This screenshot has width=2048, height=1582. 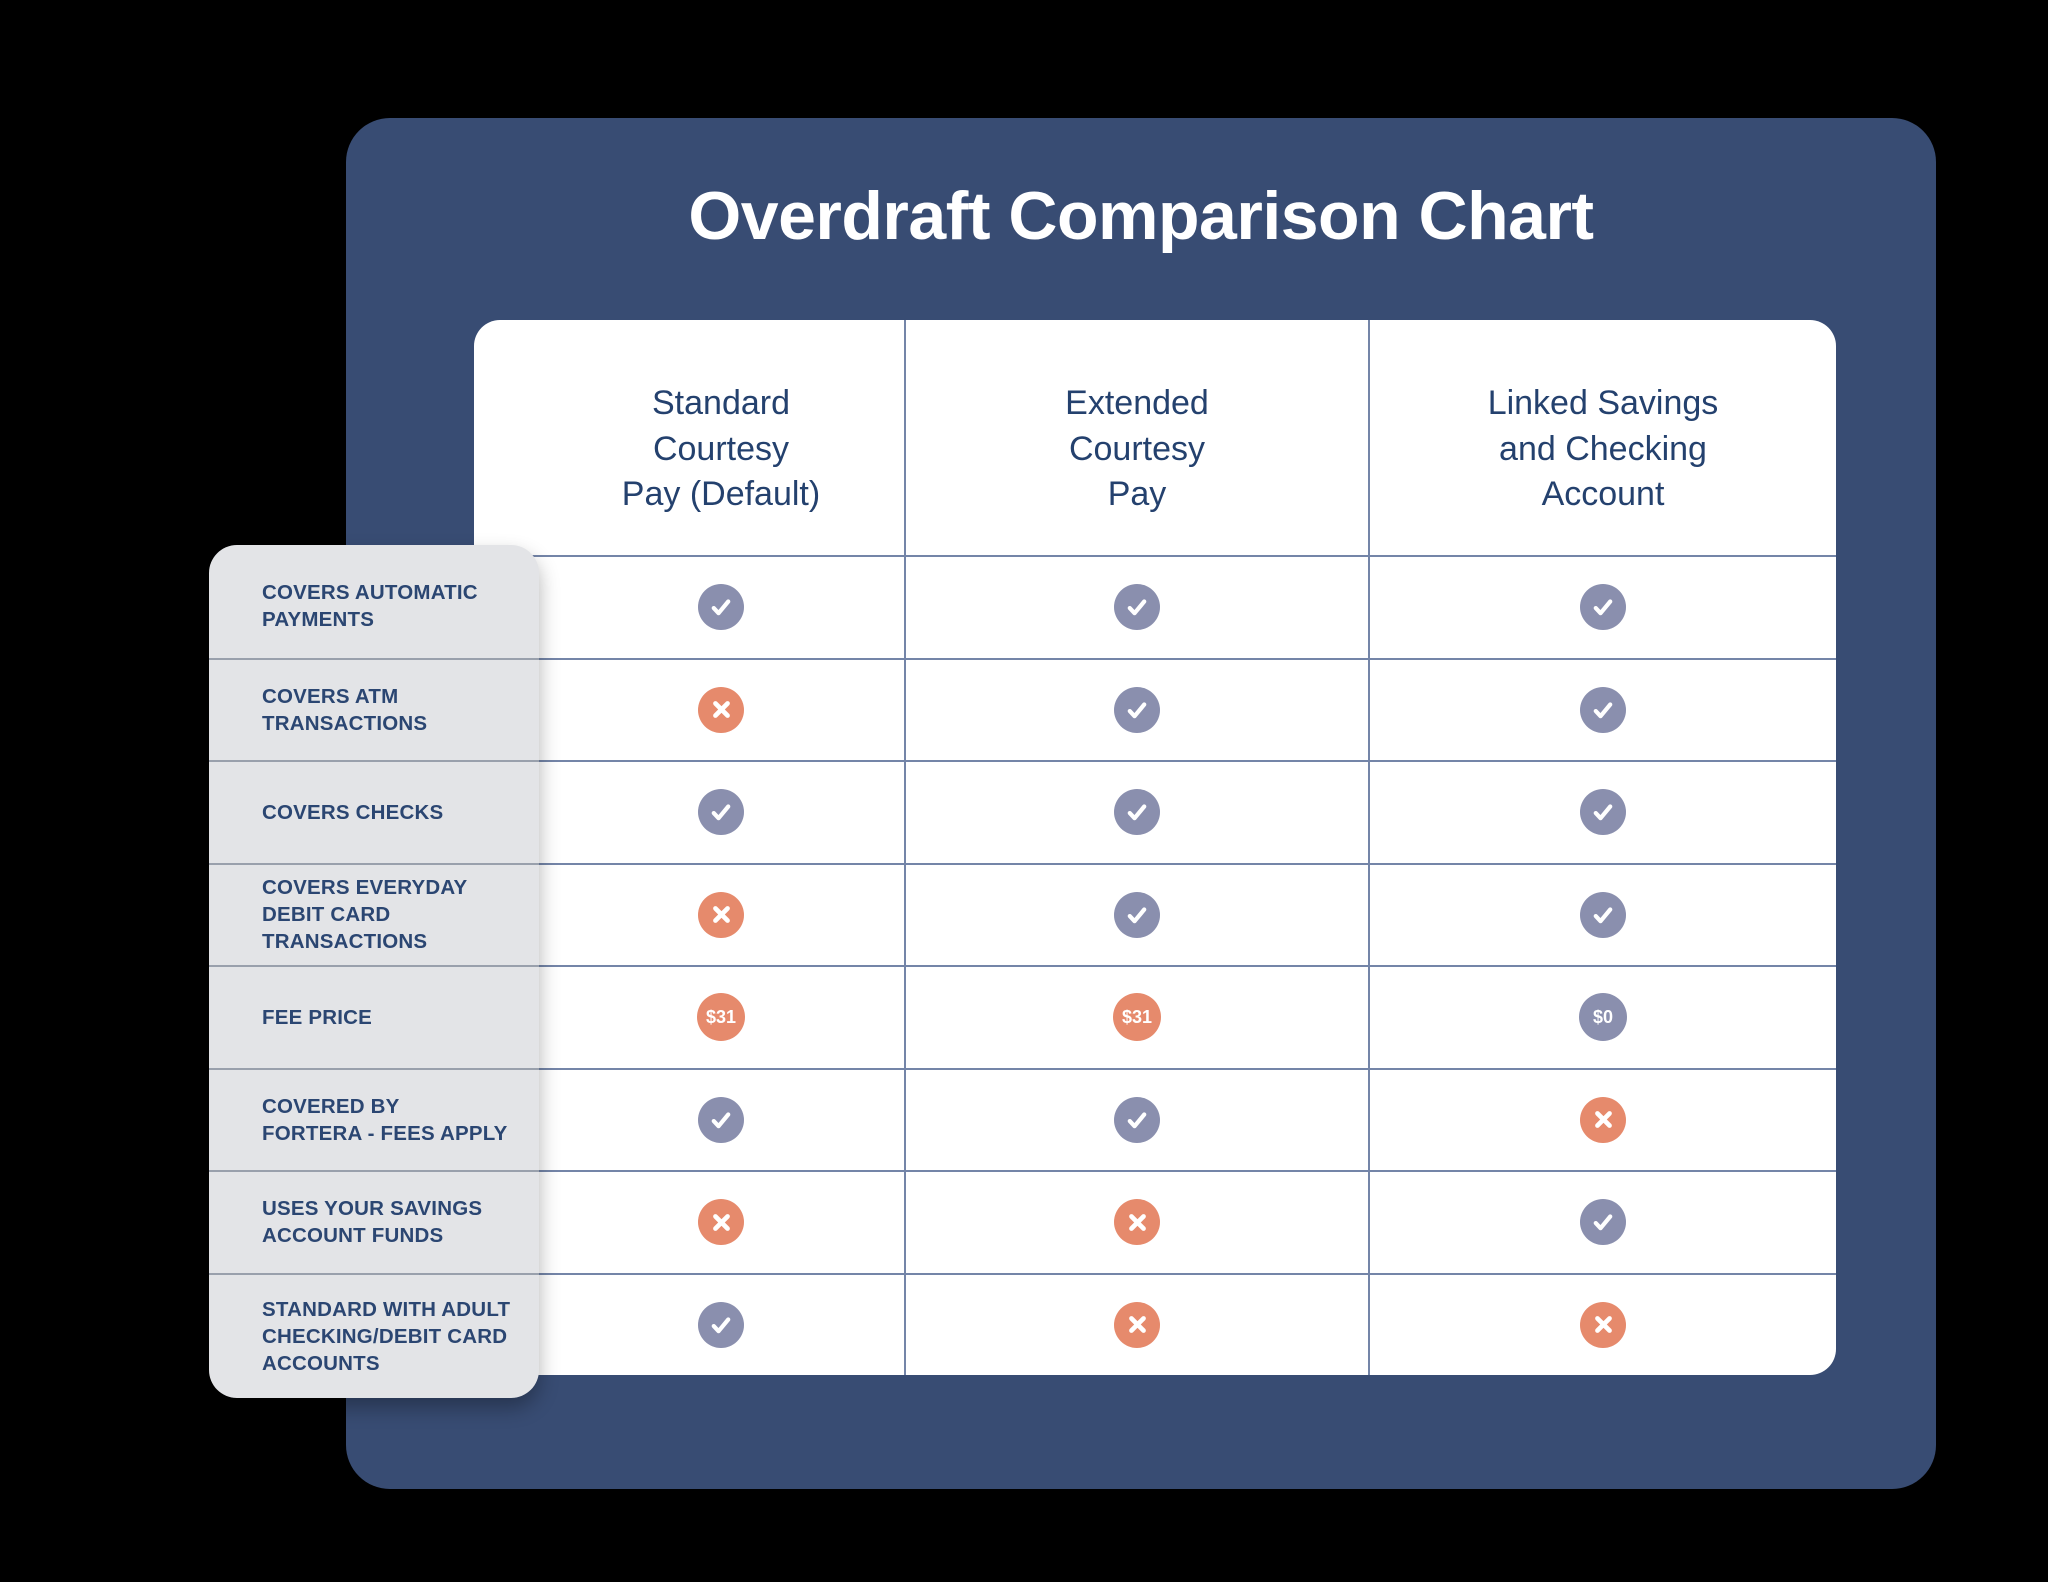 I want to click on cell-row3-col3, so click(x=1602, y=811).